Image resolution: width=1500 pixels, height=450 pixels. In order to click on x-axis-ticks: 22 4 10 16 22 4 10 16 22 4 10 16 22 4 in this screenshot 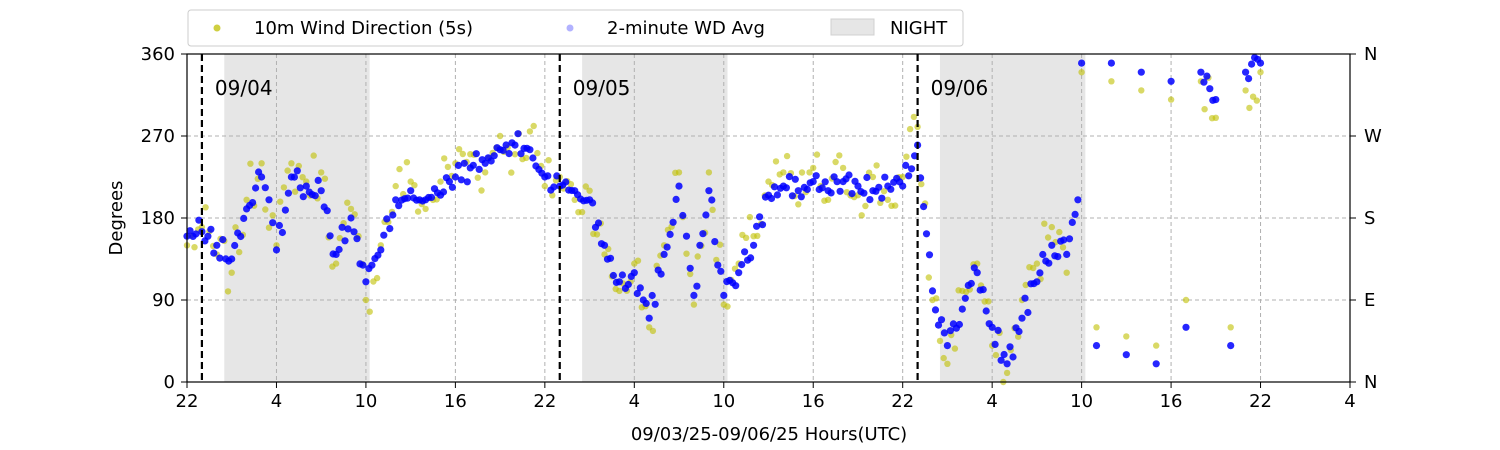, I will do `click(766, 397)`.